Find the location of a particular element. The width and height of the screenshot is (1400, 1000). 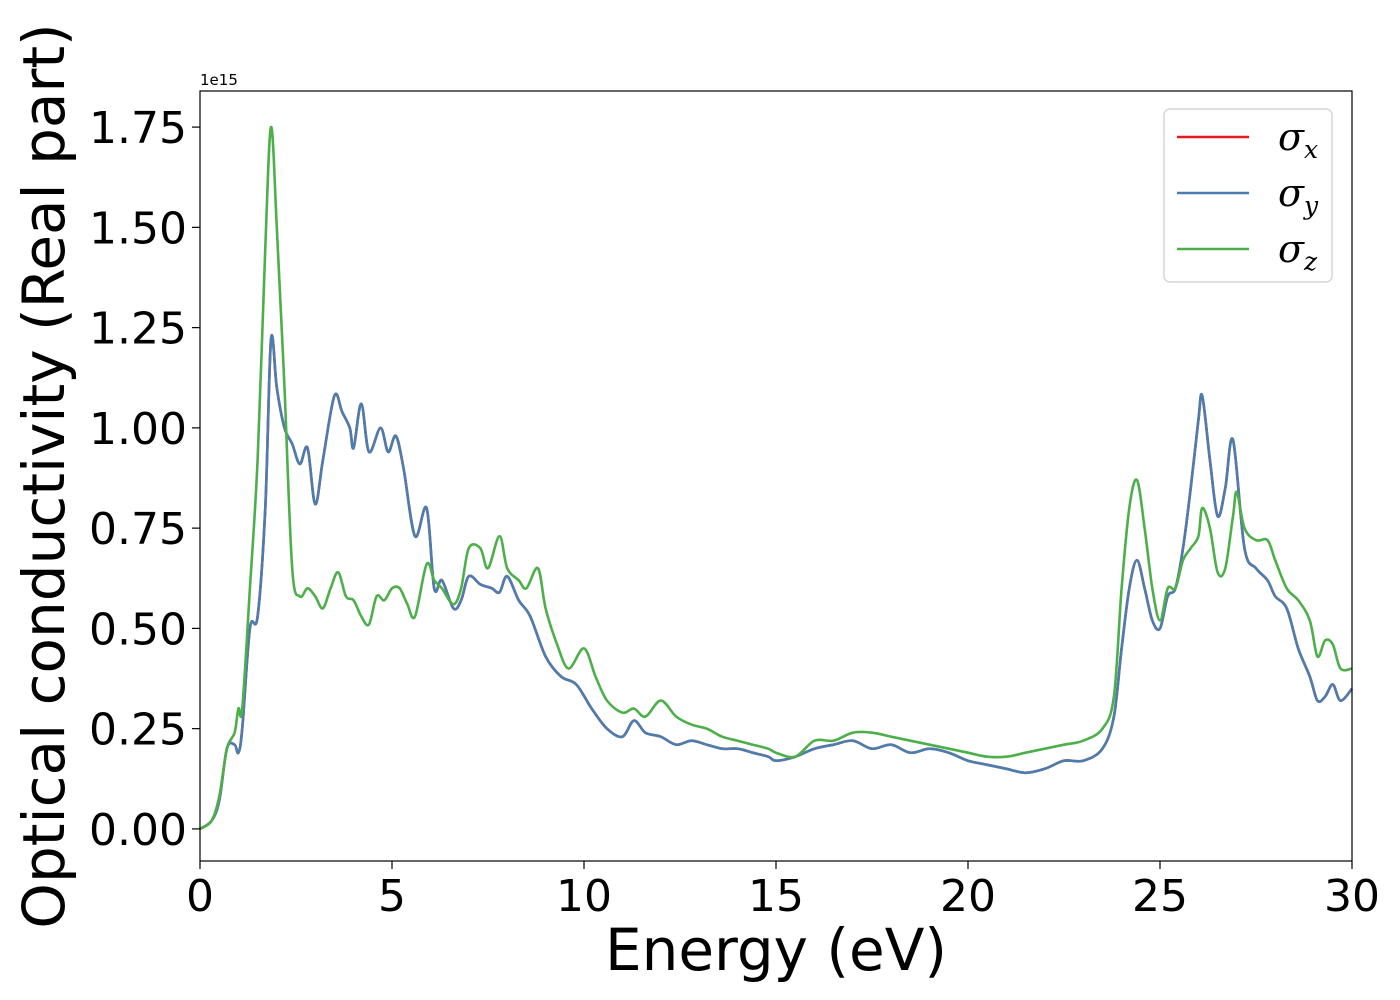

x-tick-label: 0 is located at coordinates (200, 896).